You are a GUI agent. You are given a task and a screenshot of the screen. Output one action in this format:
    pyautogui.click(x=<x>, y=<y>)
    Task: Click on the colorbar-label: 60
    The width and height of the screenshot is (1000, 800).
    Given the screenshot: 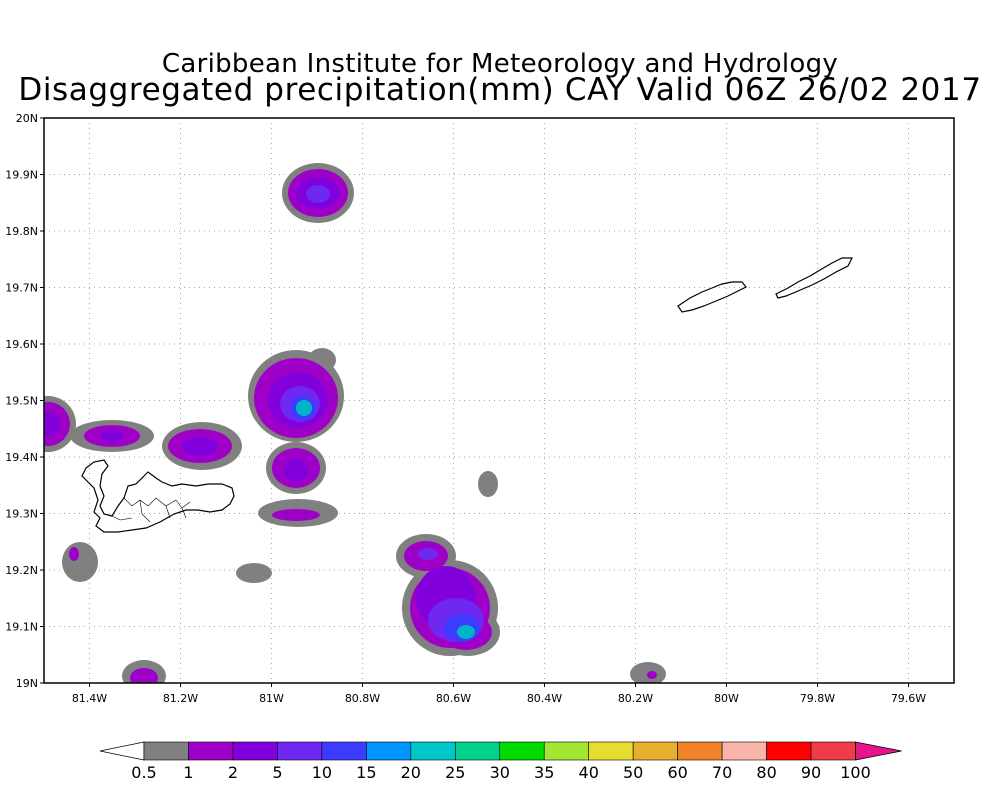 What is the action you would take?
    pyautogui.click(x=677, y=772)
    